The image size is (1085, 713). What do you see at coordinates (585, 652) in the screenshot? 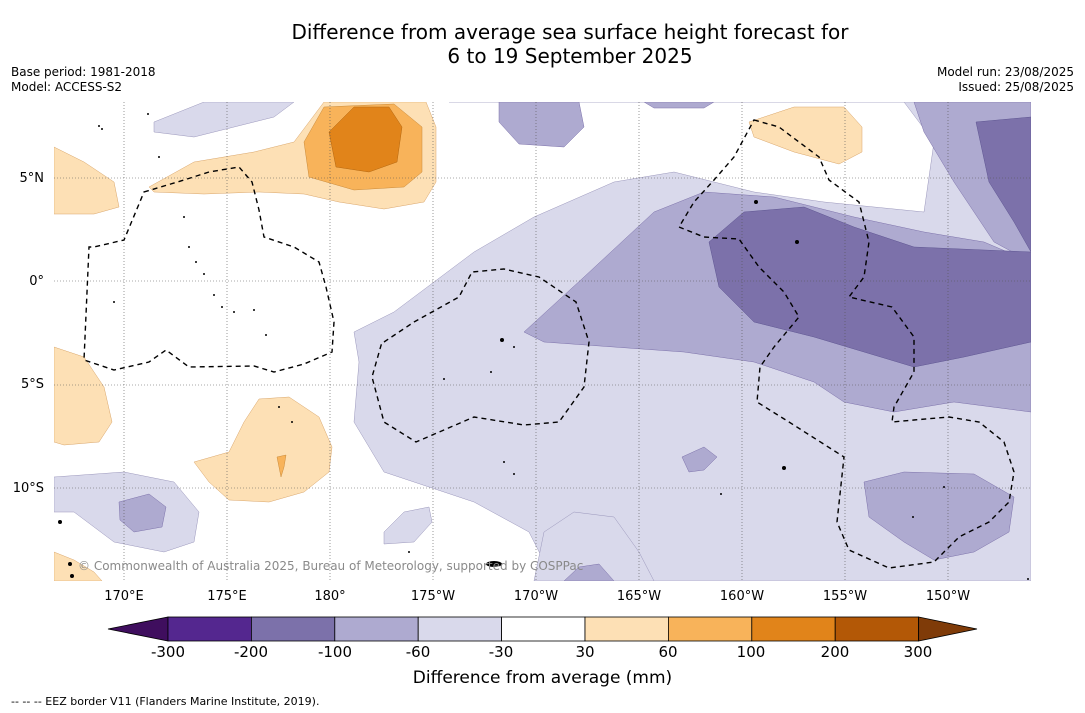
I see `colorbar-tick-6: 30` at bounding box center [585, 652].